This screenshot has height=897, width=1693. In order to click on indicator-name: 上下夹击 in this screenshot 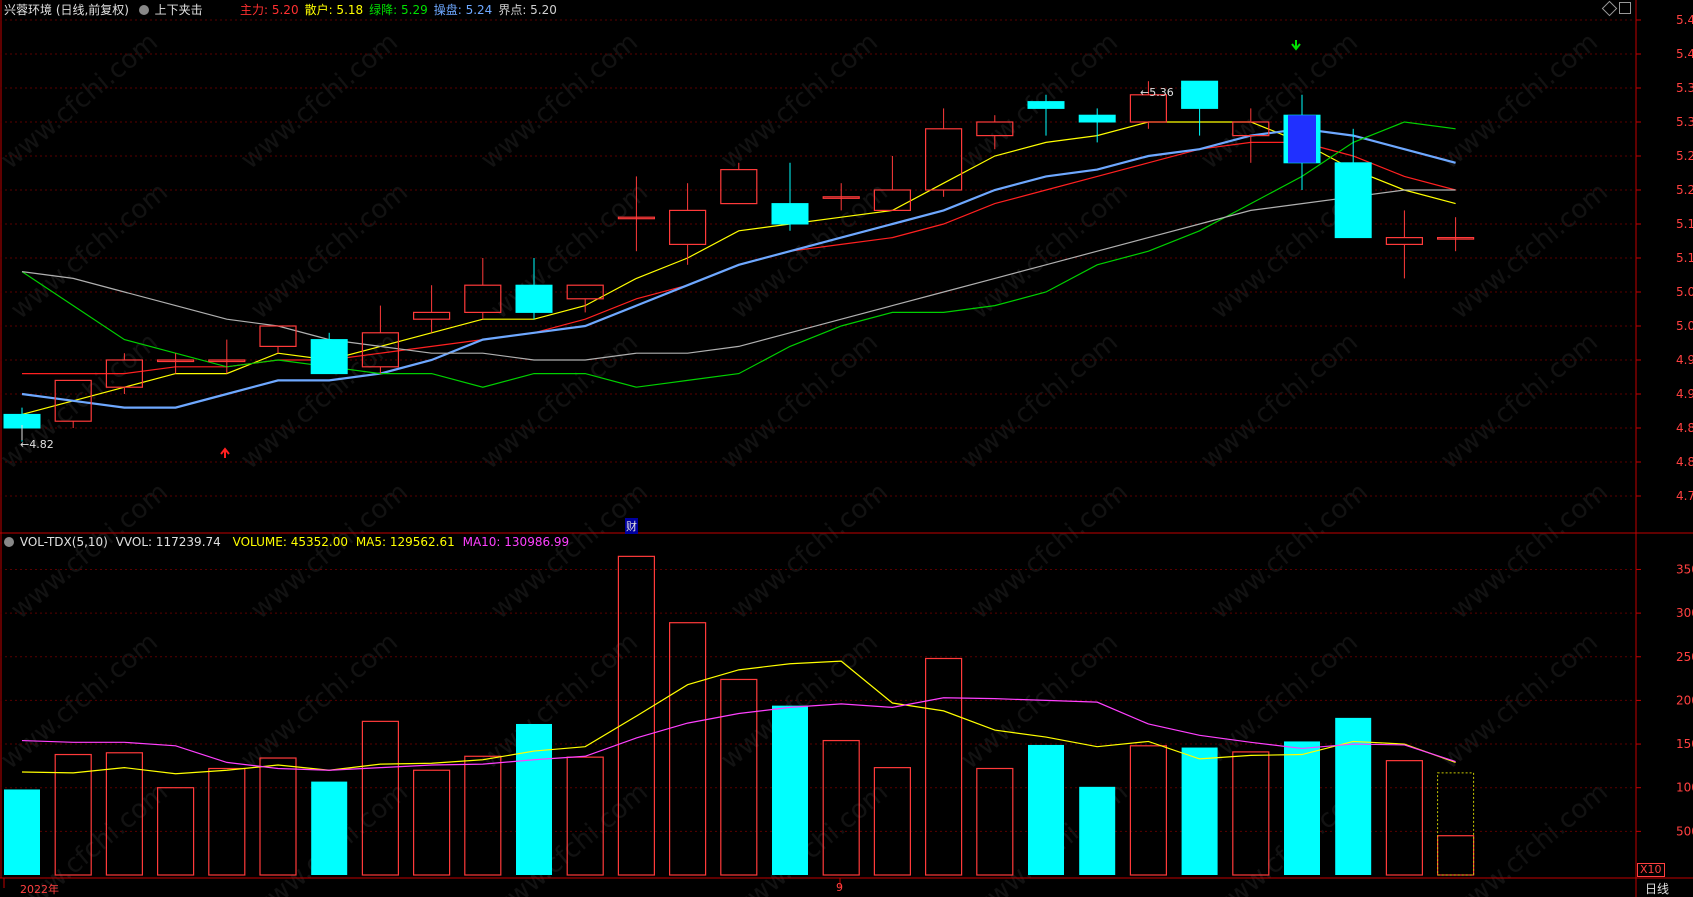, I will do `click(178, 10)`.